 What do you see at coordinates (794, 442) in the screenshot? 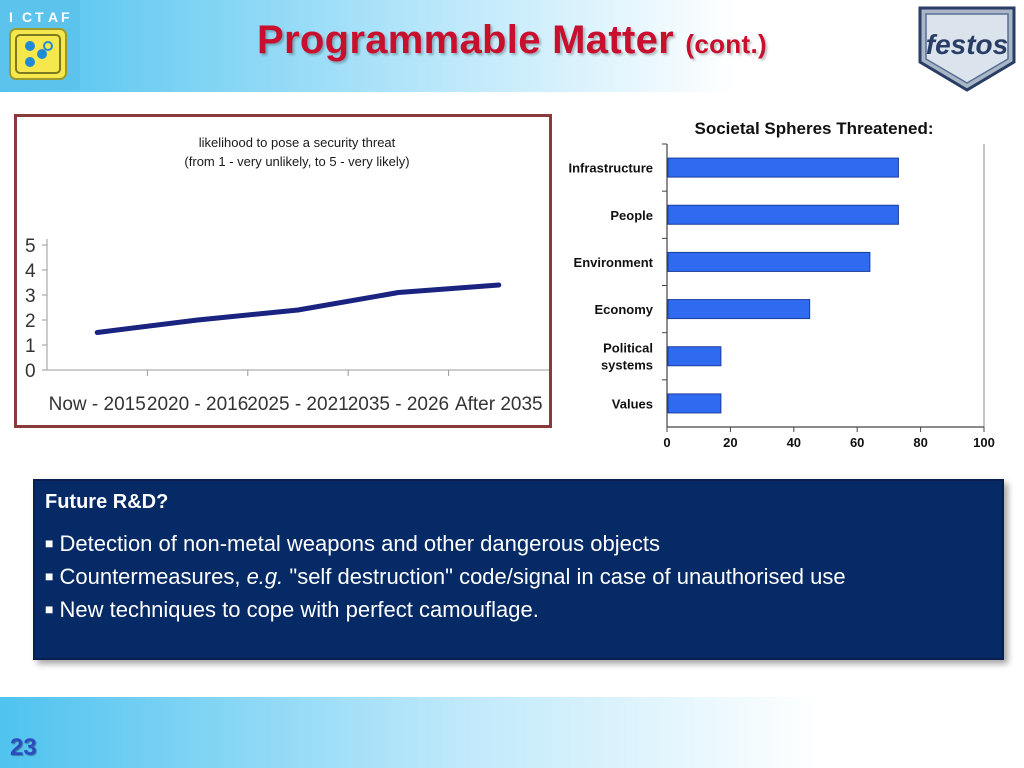
I see `bar-chart-x-tick-label: 40` at bounding box center [794, 442].